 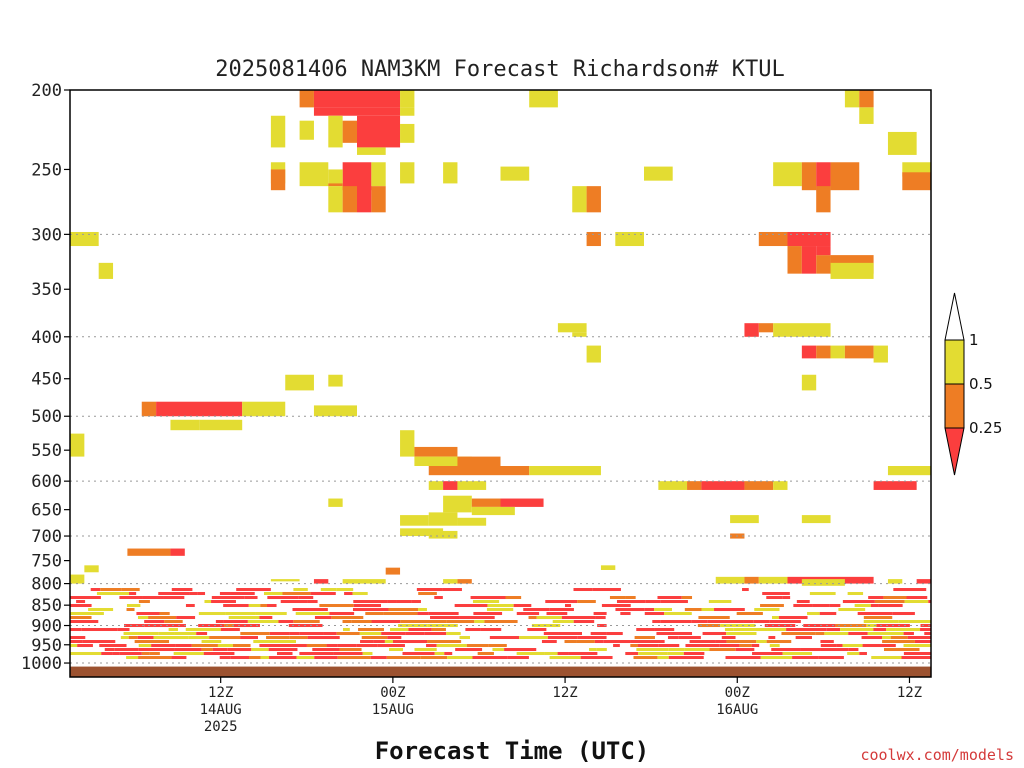 I want to click on xtick-label-0-1: 14AUG, so click(x=221, y=710).